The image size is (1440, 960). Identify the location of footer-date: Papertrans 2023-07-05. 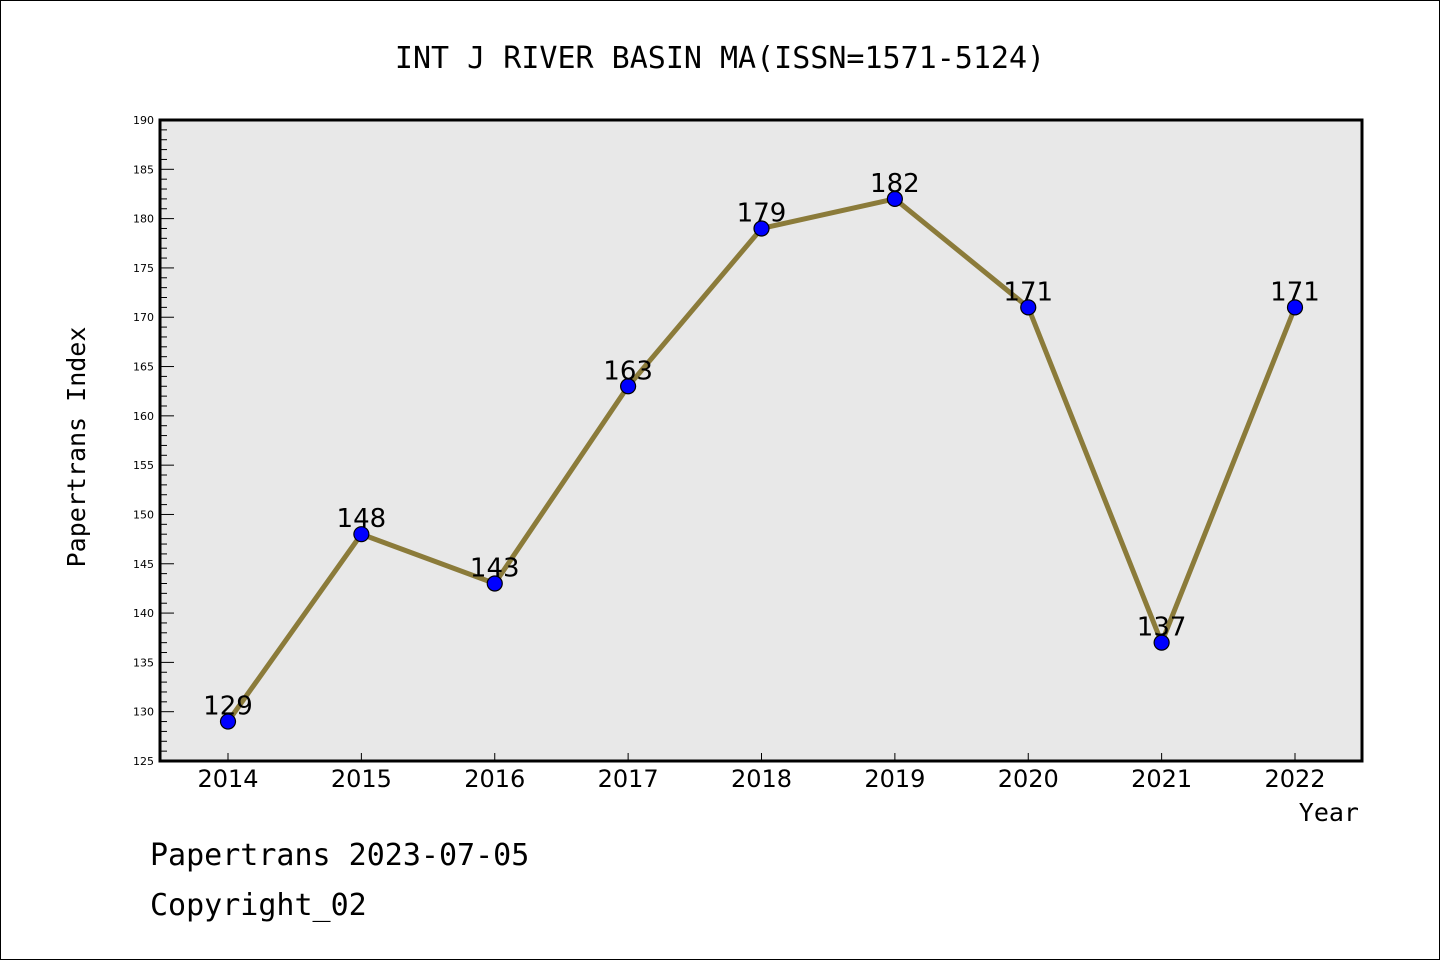
(339, 855).